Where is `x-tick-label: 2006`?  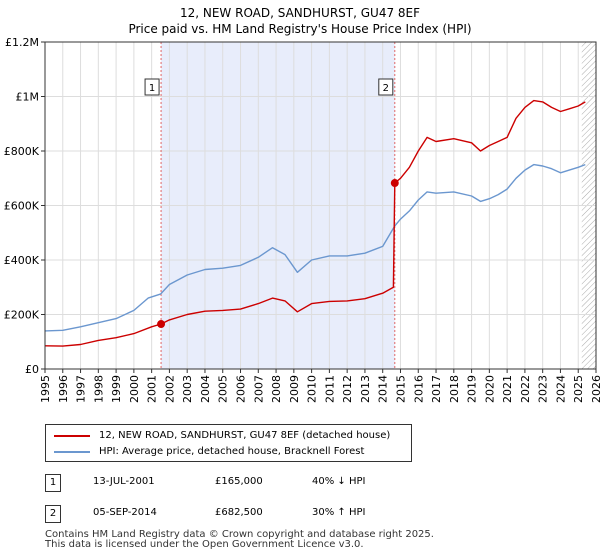
x-tick-label: 2006 is located at coordinates (241, 389).